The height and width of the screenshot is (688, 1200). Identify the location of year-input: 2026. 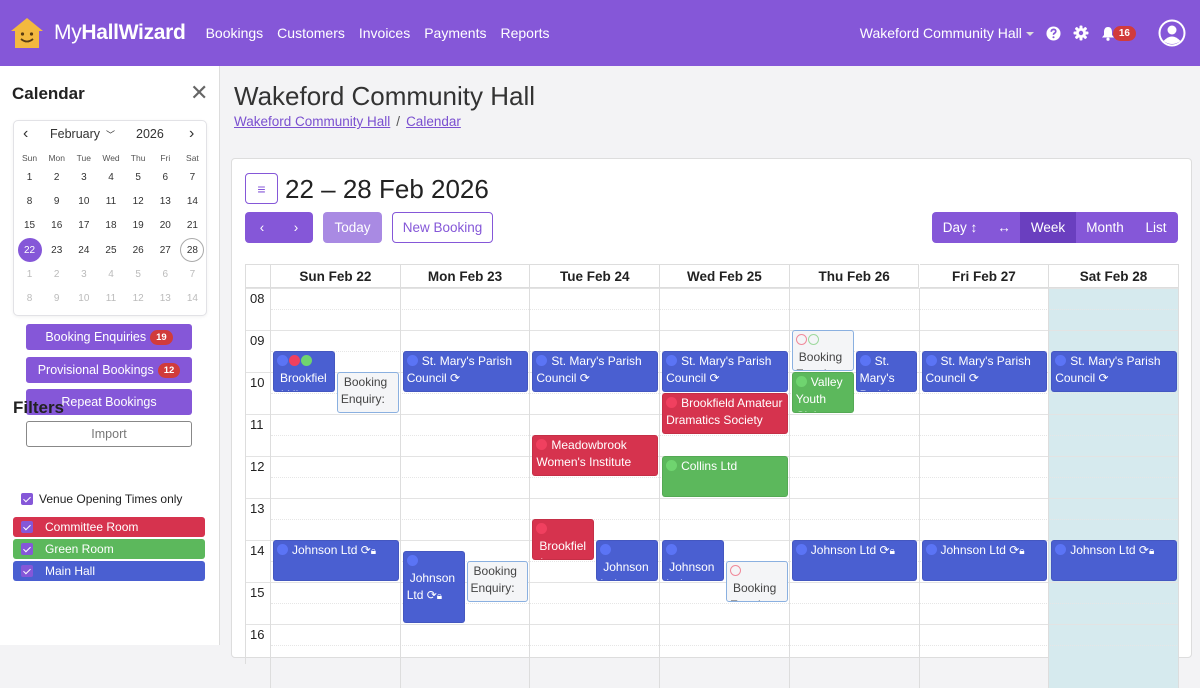
(150, 134).